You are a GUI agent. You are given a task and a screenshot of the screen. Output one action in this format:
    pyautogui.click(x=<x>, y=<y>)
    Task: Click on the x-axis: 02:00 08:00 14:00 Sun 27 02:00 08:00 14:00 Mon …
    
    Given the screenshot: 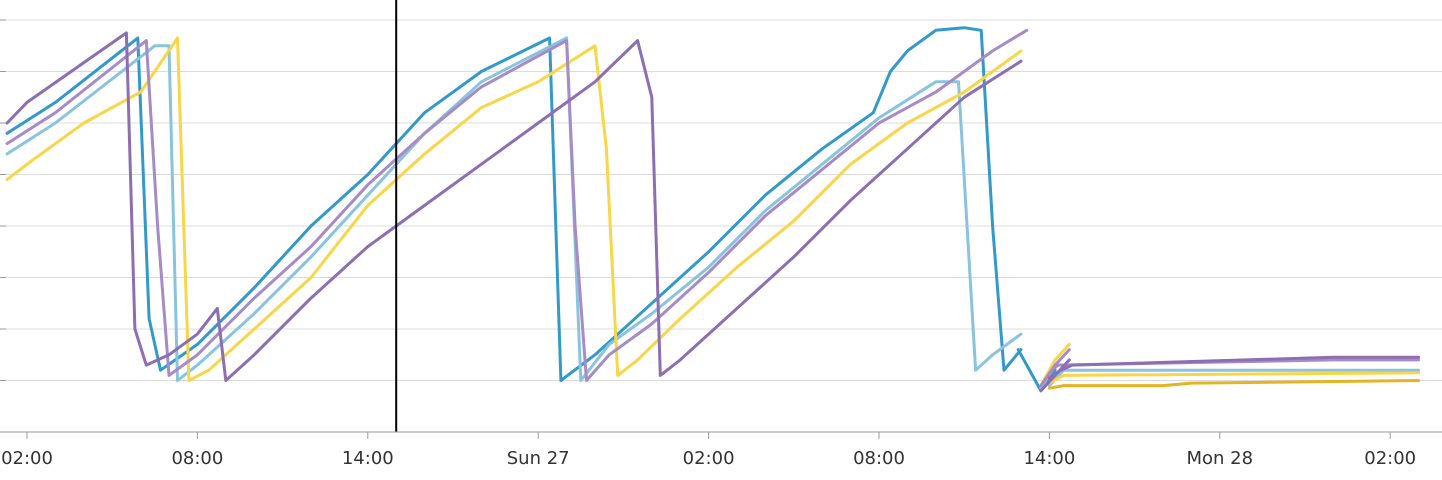 What is the action you would take?
    pyautogui.click(x=721, y=450)
    